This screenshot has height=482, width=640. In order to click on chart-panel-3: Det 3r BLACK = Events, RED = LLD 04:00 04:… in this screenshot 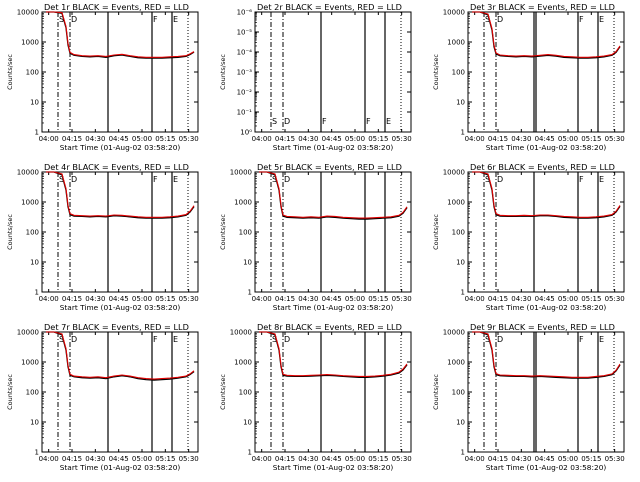, I will do `click(528, 77)`.